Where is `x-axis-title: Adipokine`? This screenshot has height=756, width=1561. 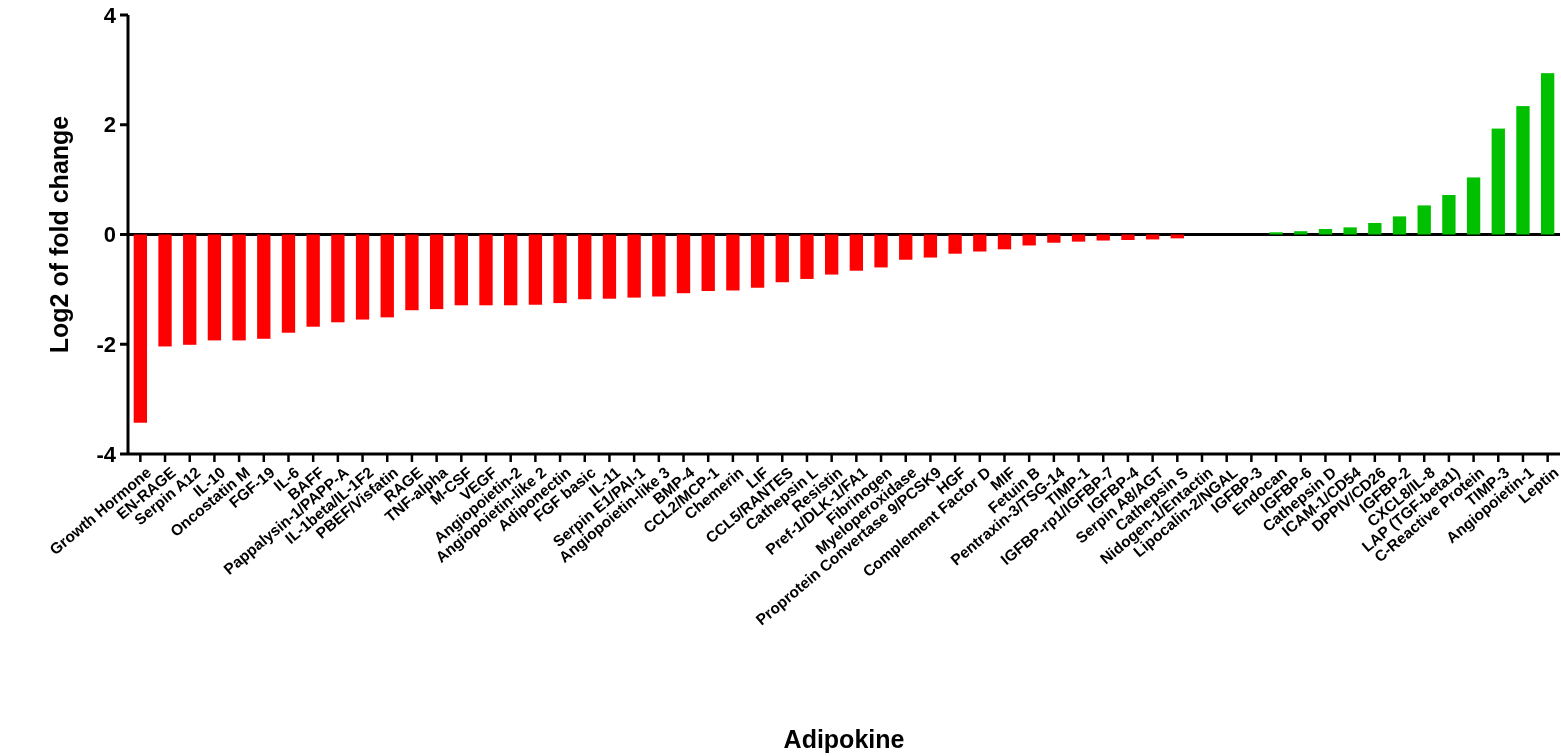 x-axis-title: Adipokine is located at coordinates (844, 739).